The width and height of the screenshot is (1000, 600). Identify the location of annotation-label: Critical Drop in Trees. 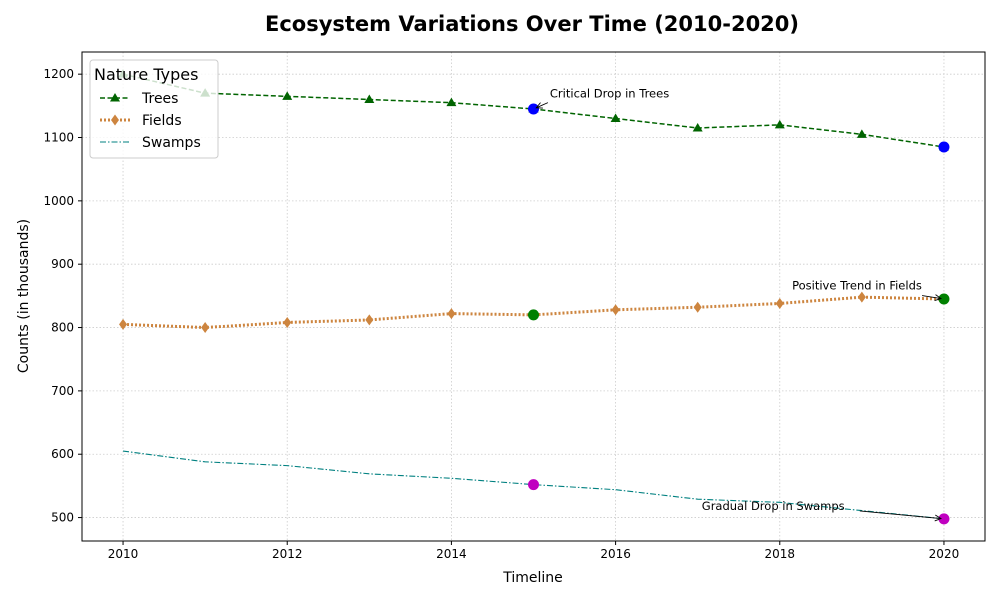
(609, 94).